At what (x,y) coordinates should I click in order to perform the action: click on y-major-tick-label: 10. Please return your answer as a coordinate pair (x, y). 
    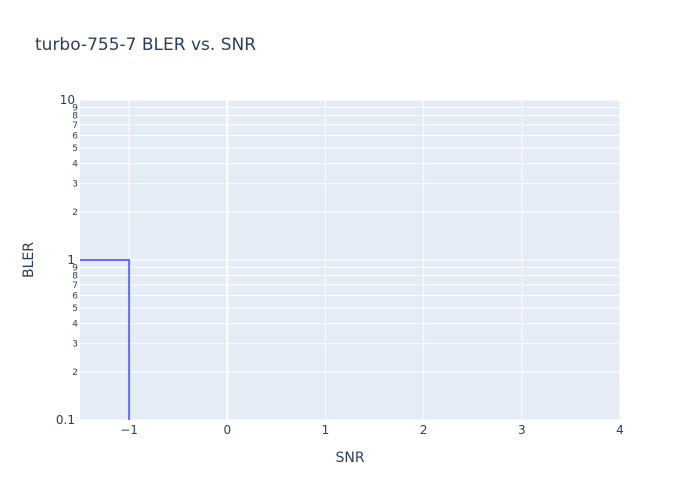
    Looking at the image, I should click on (67, 100).